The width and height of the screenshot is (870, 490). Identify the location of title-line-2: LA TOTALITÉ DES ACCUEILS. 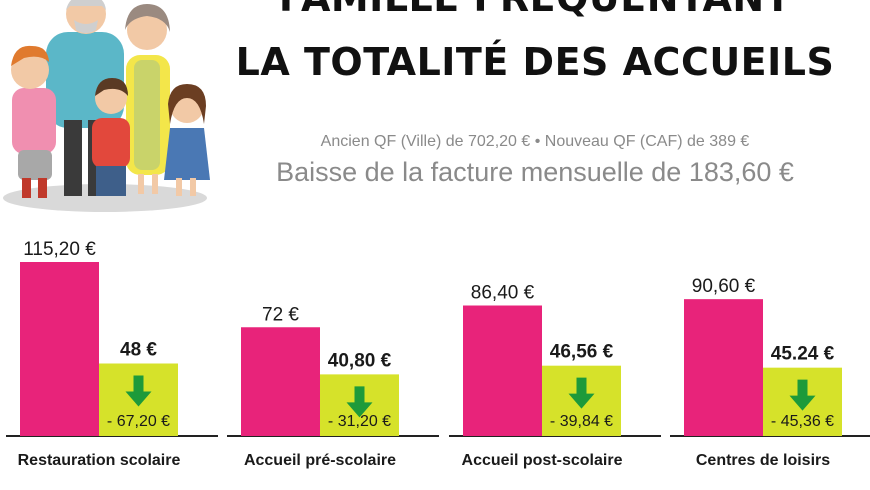
(535, 62).